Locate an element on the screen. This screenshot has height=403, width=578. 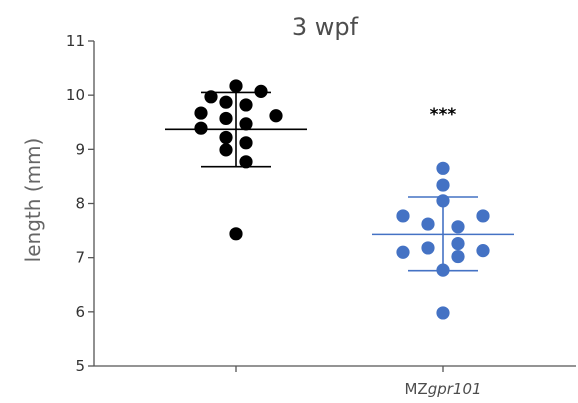
x-tick-label: MZgpr101 is located at coordinates (442, 389).